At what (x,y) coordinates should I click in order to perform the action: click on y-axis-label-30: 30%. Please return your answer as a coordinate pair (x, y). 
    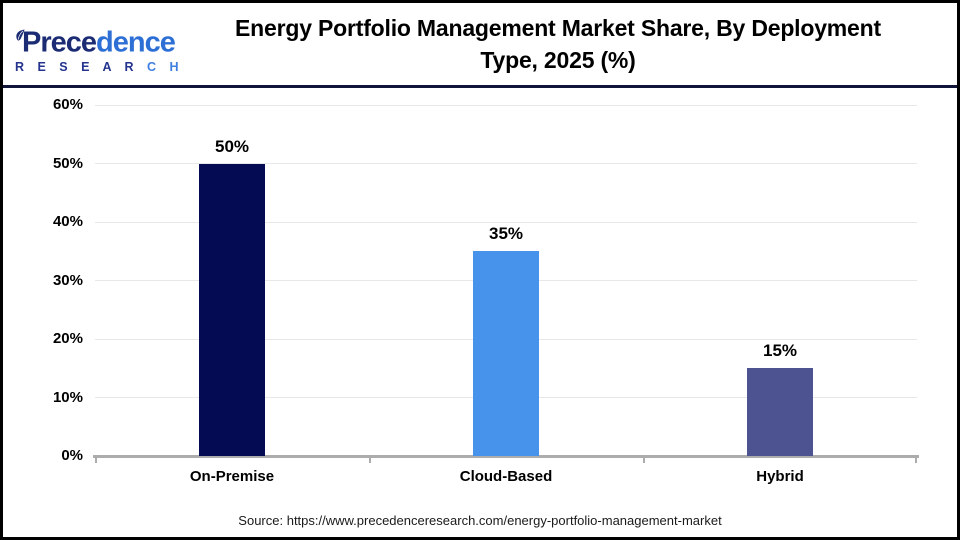
    Looking at the image, I should click on (67, 280).